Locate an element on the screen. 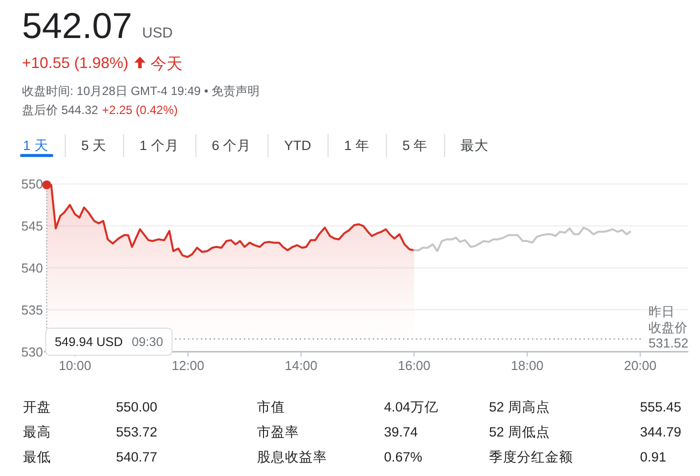  y-tick-label: 530 is located at coordinates (32, 352).